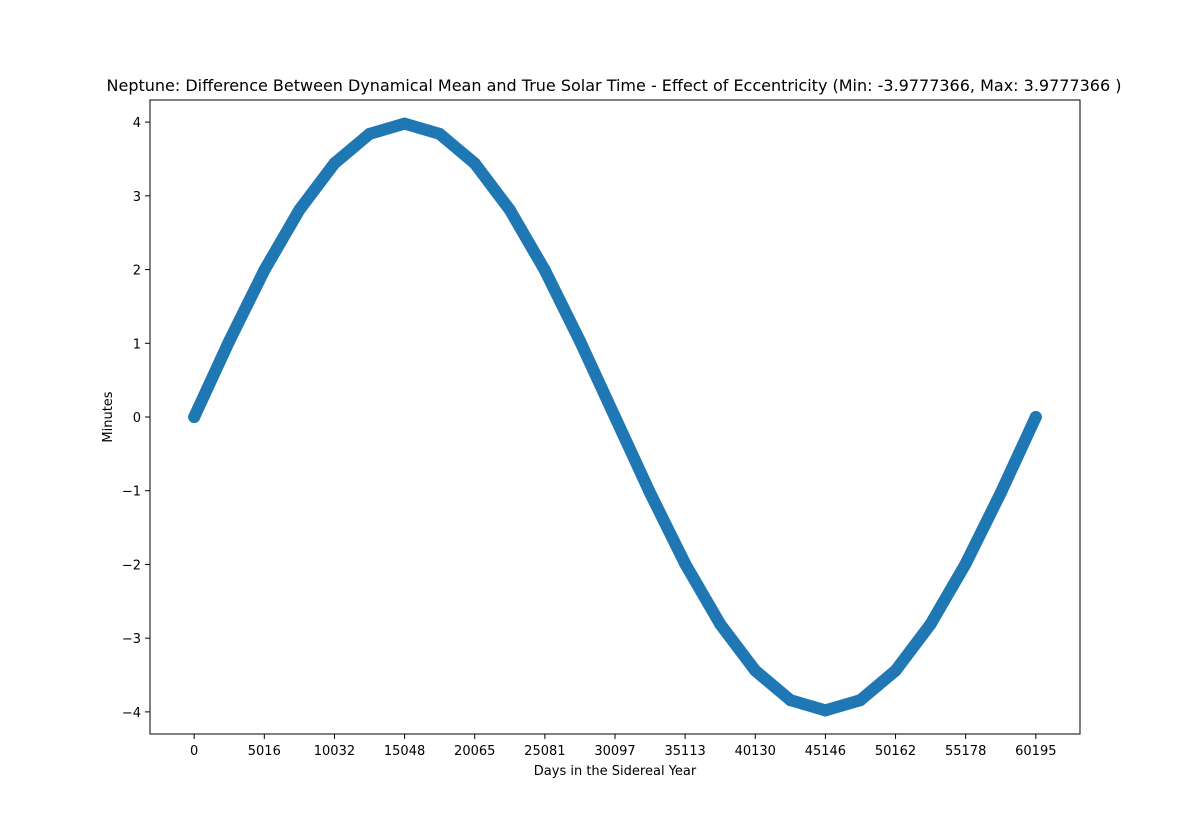 The image size is (1200, 826). I want to click on y-axis-label: Minutes, so click(108, 416).